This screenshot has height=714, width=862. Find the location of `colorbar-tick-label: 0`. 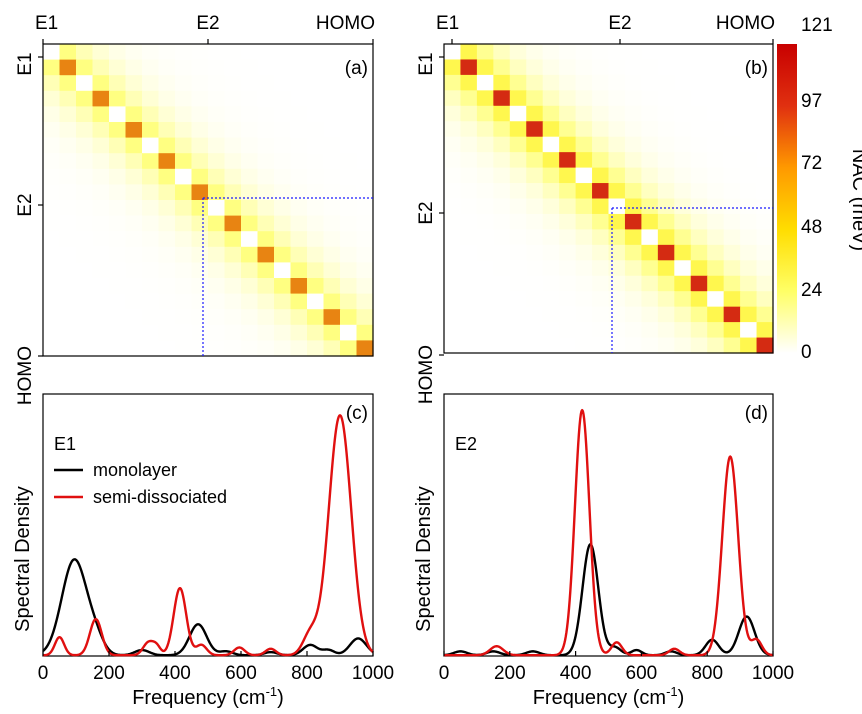

colorbar-tick-label: 0 is located at coordinates (806, 352).